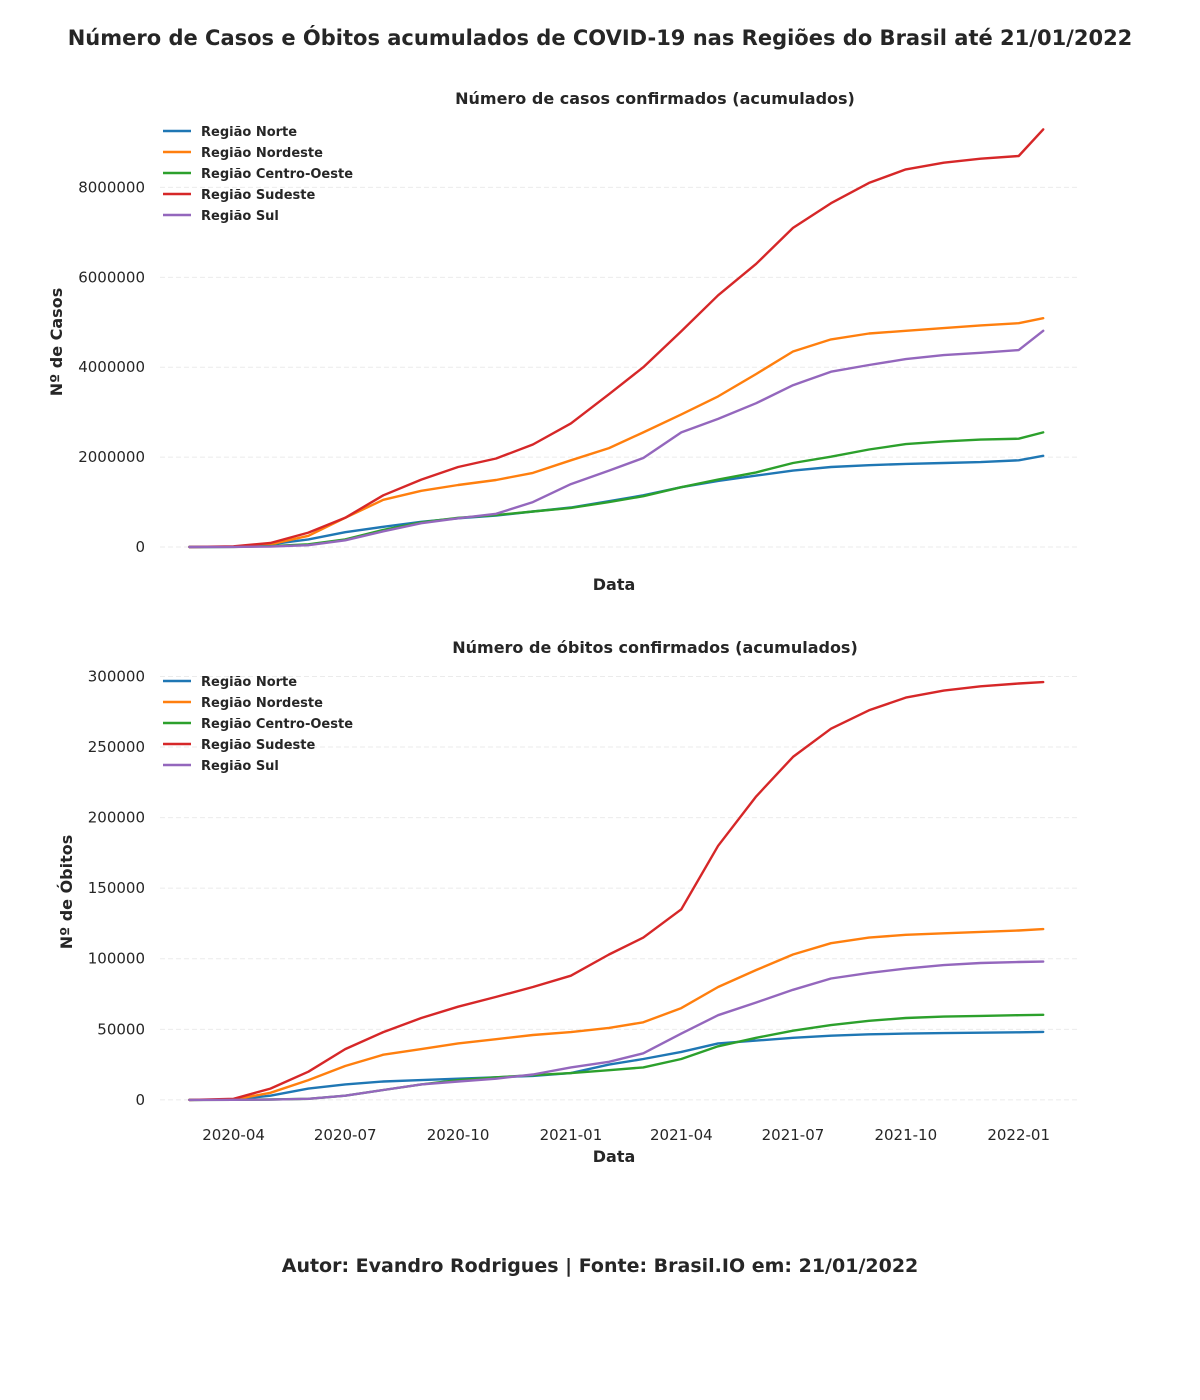 The image size is (1200, 1400). Describe the element at coordinates (116, 888) in the screenshot. I see `y-tick-label: 150000` at that location.